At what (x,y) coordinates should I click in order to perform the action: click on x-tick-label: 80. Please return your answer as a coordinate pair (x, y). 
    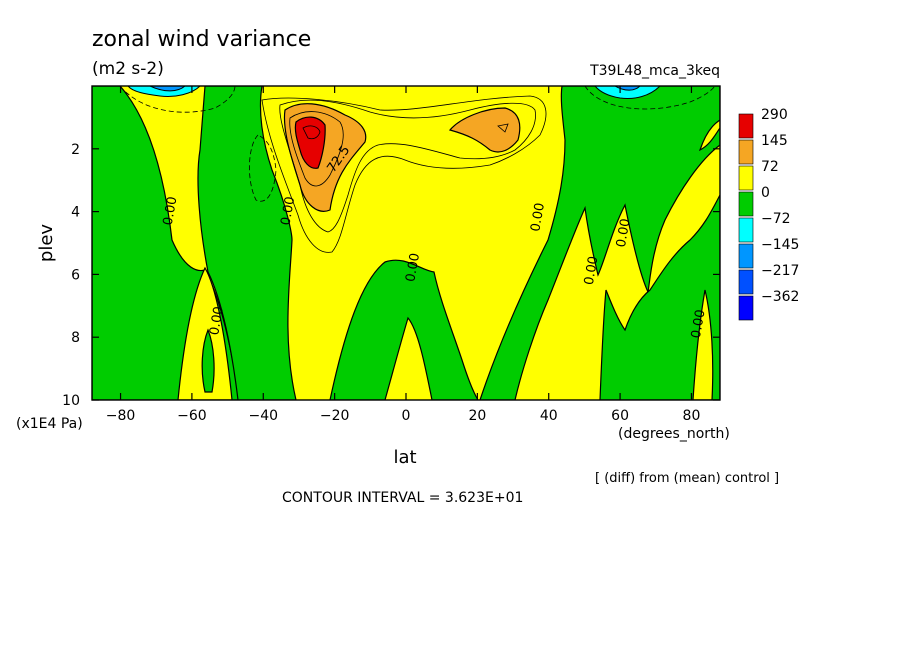
    Looking at the image, I should click on (692, 416).